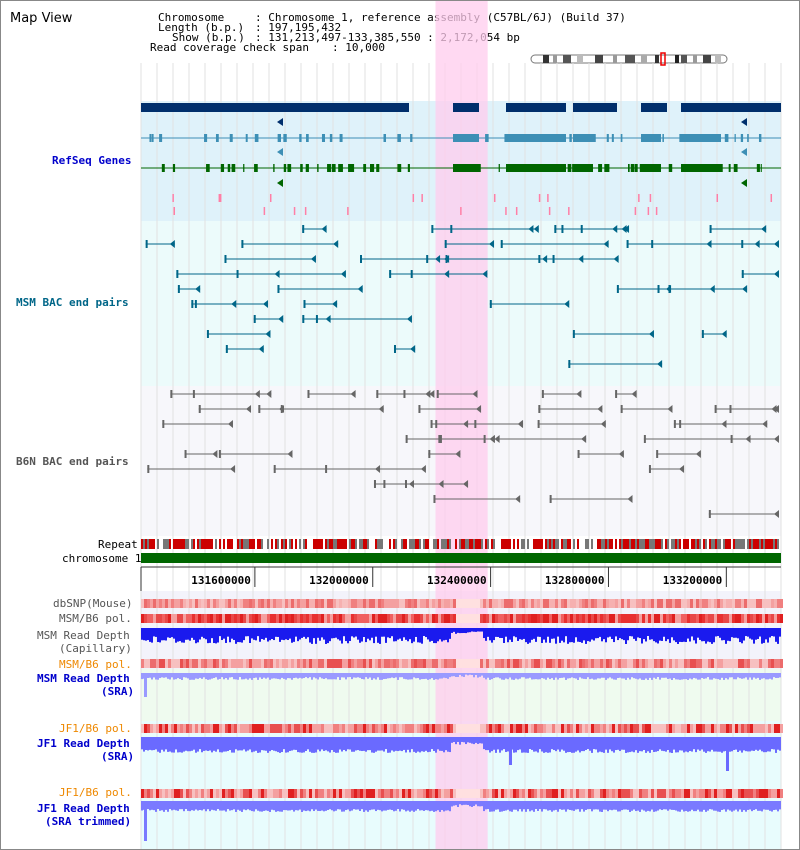  What do you see at coordinates (93, 603) in the screenshot?
I see `track-label-dbsnp: dbSNP(Mouse)` at bounding box center [93, 603].